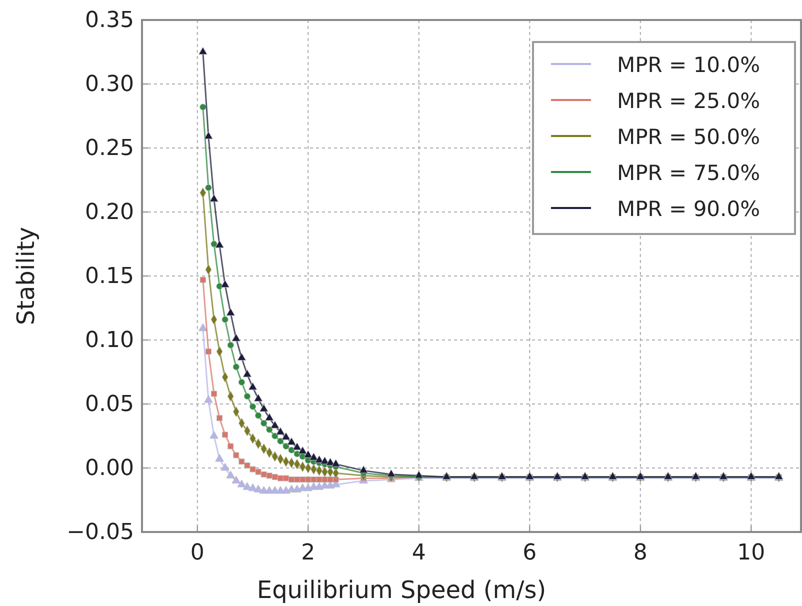 This screenshot has height=606, width=802. I want to click on y-tick-label: 0.20, so click(109, 213).